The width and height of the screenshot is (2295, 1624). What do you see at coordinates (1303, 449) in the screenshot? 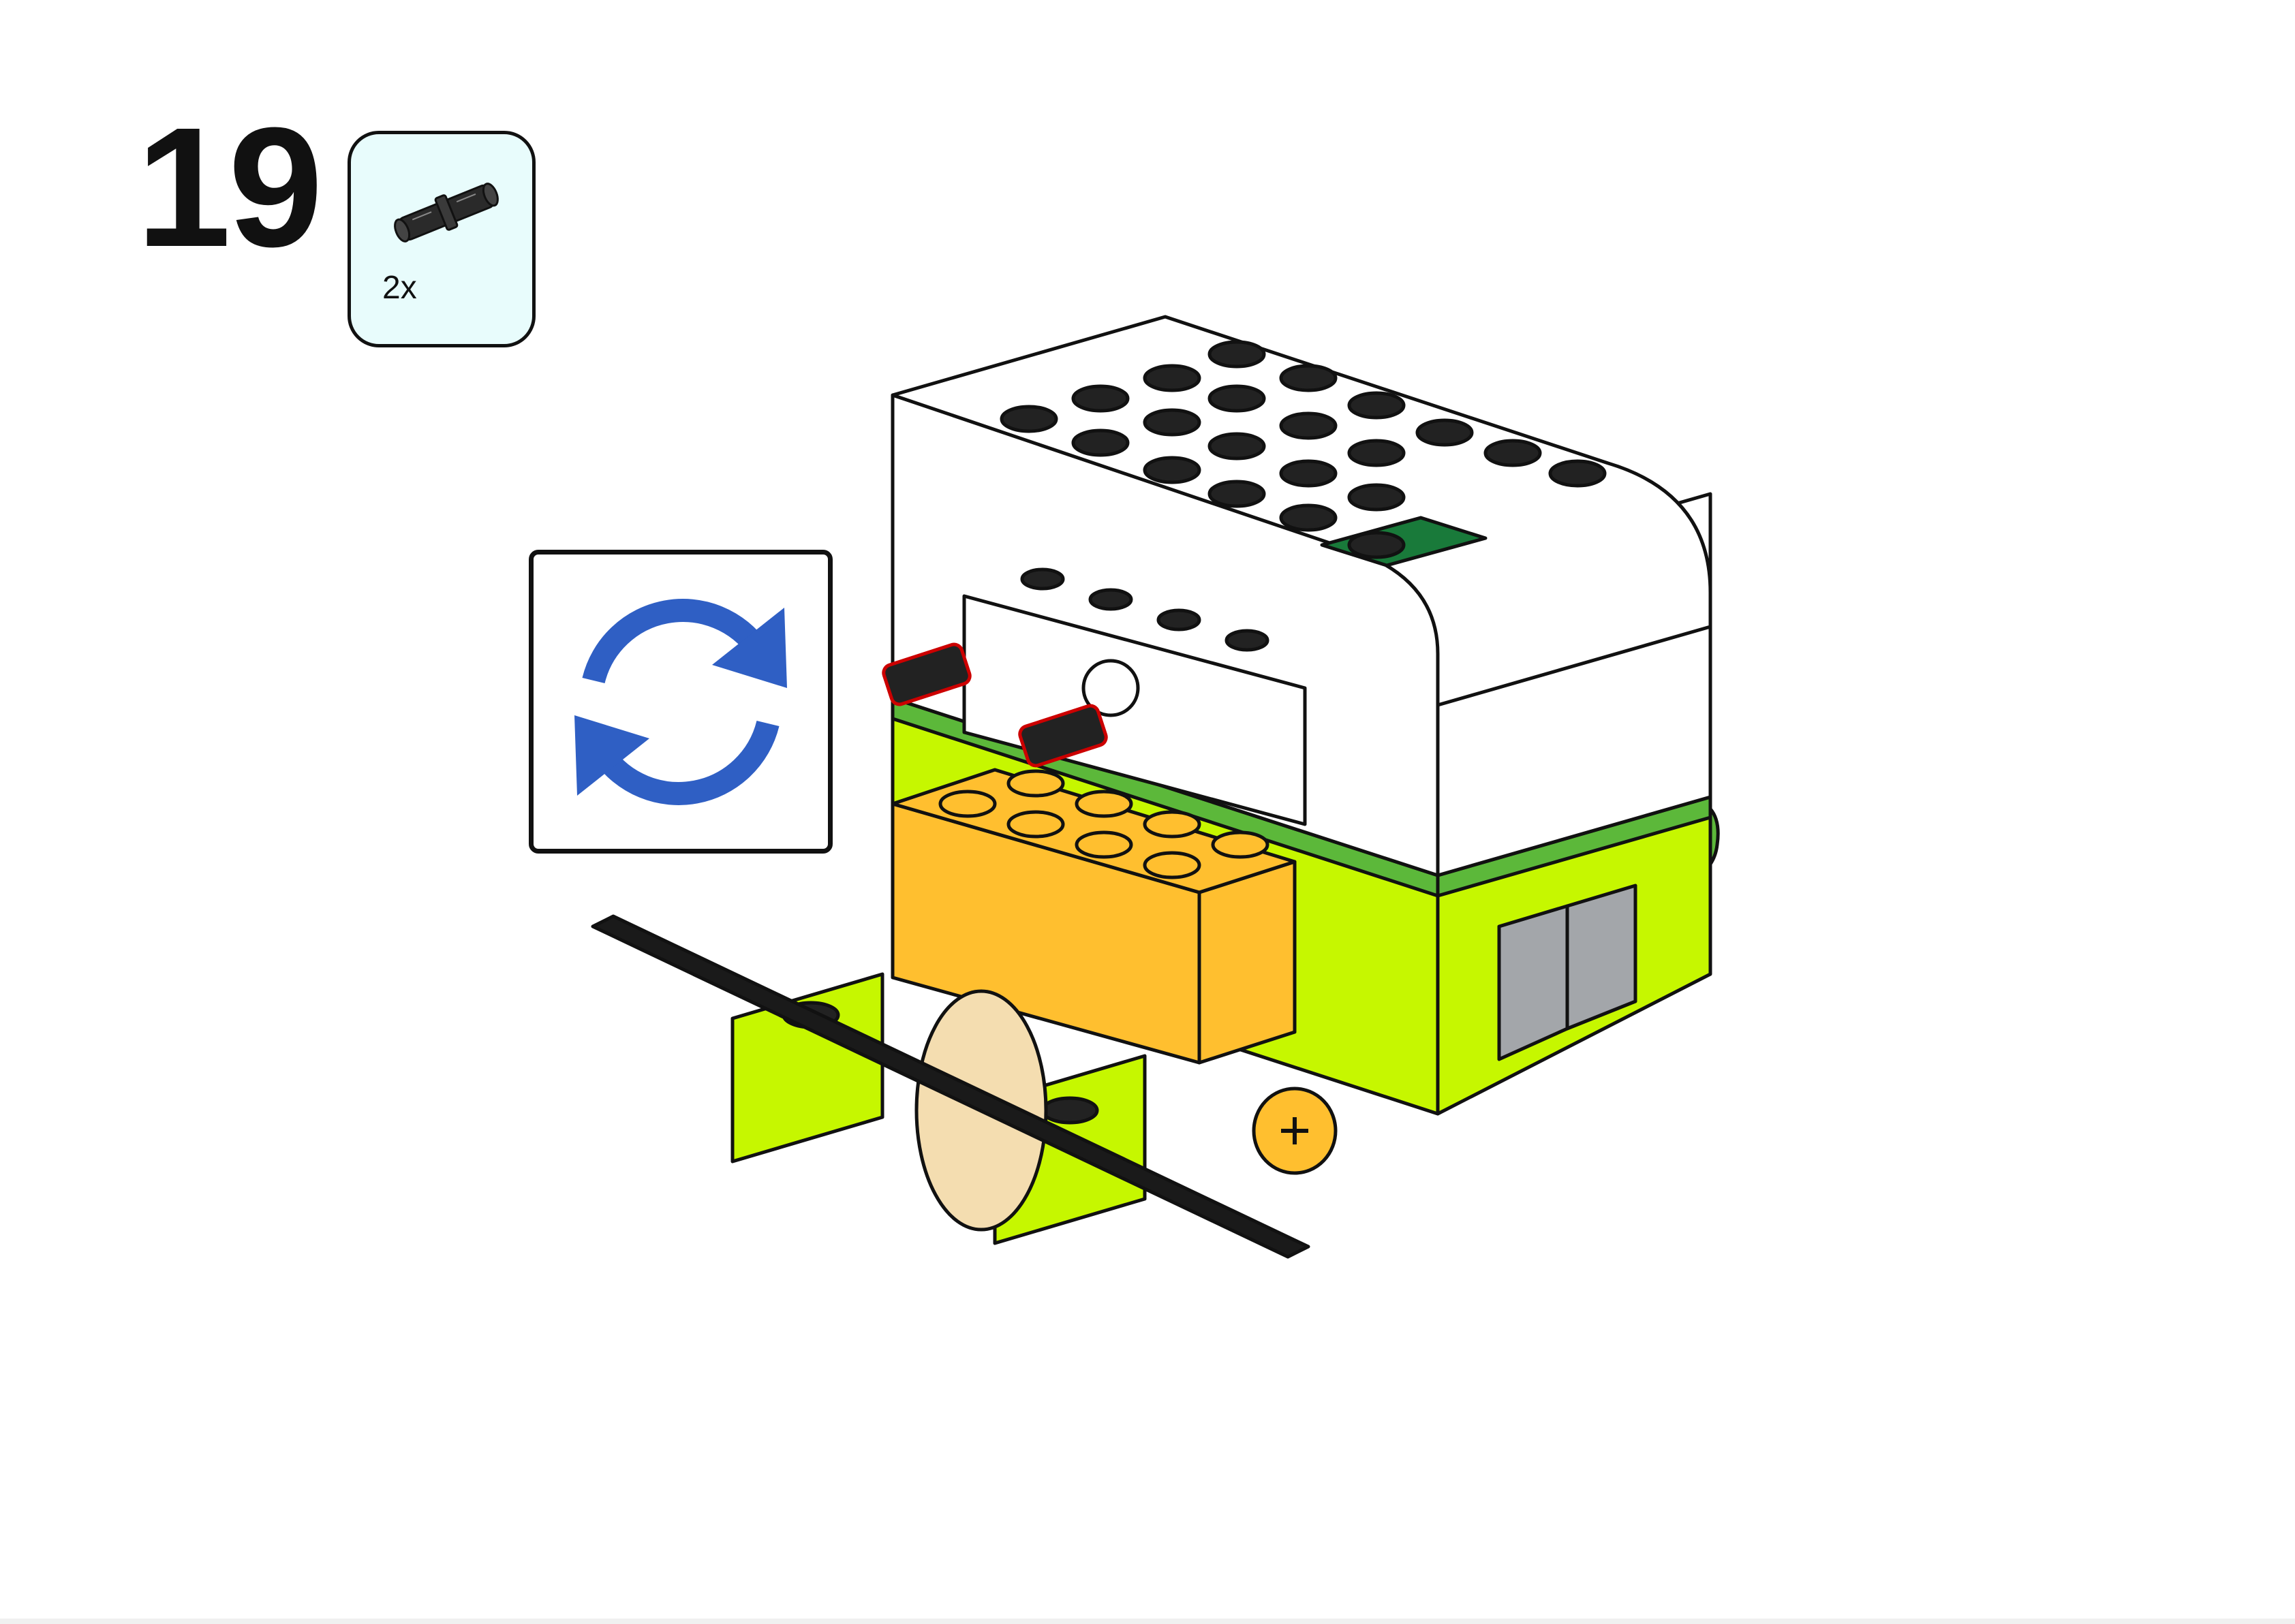
I see `hub-studs` at bounding box center [1303, 449].